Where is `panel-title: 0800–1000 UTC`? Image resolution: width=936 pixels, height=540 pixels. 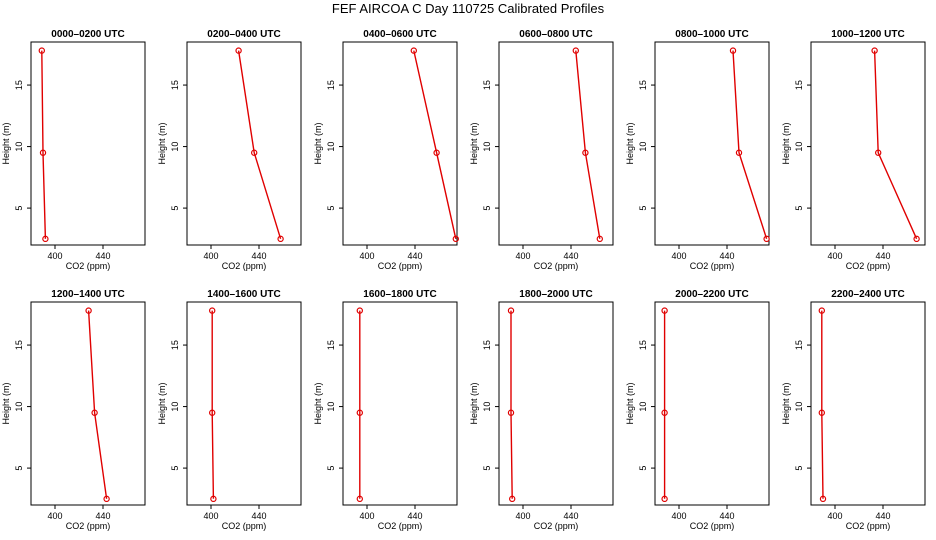
panel-title: 0800–1000 UTC is located at coordinates (711, 34).